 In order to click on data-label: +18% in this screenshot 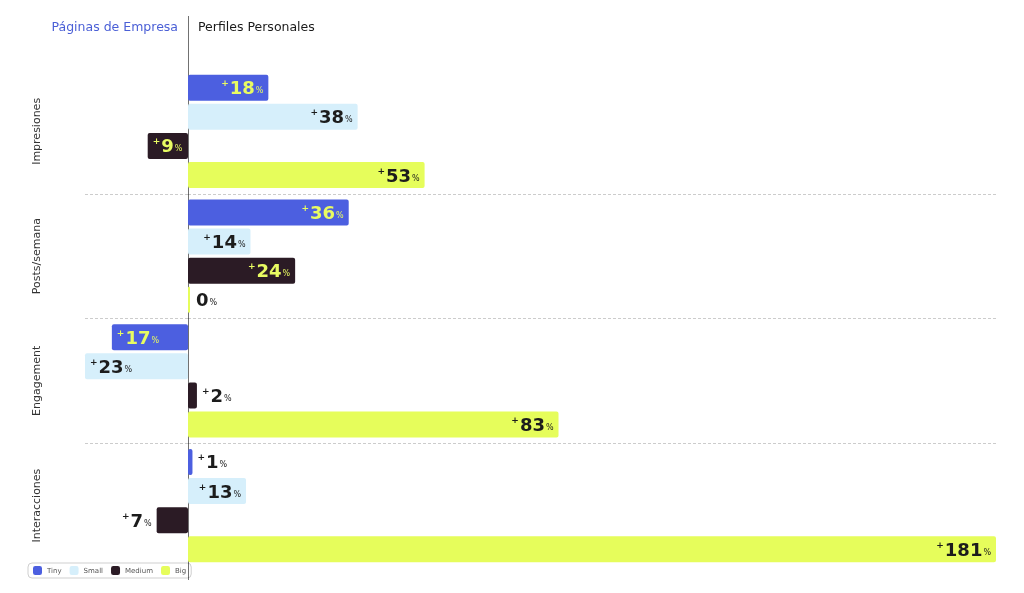, I will do `click(242, 88)`.